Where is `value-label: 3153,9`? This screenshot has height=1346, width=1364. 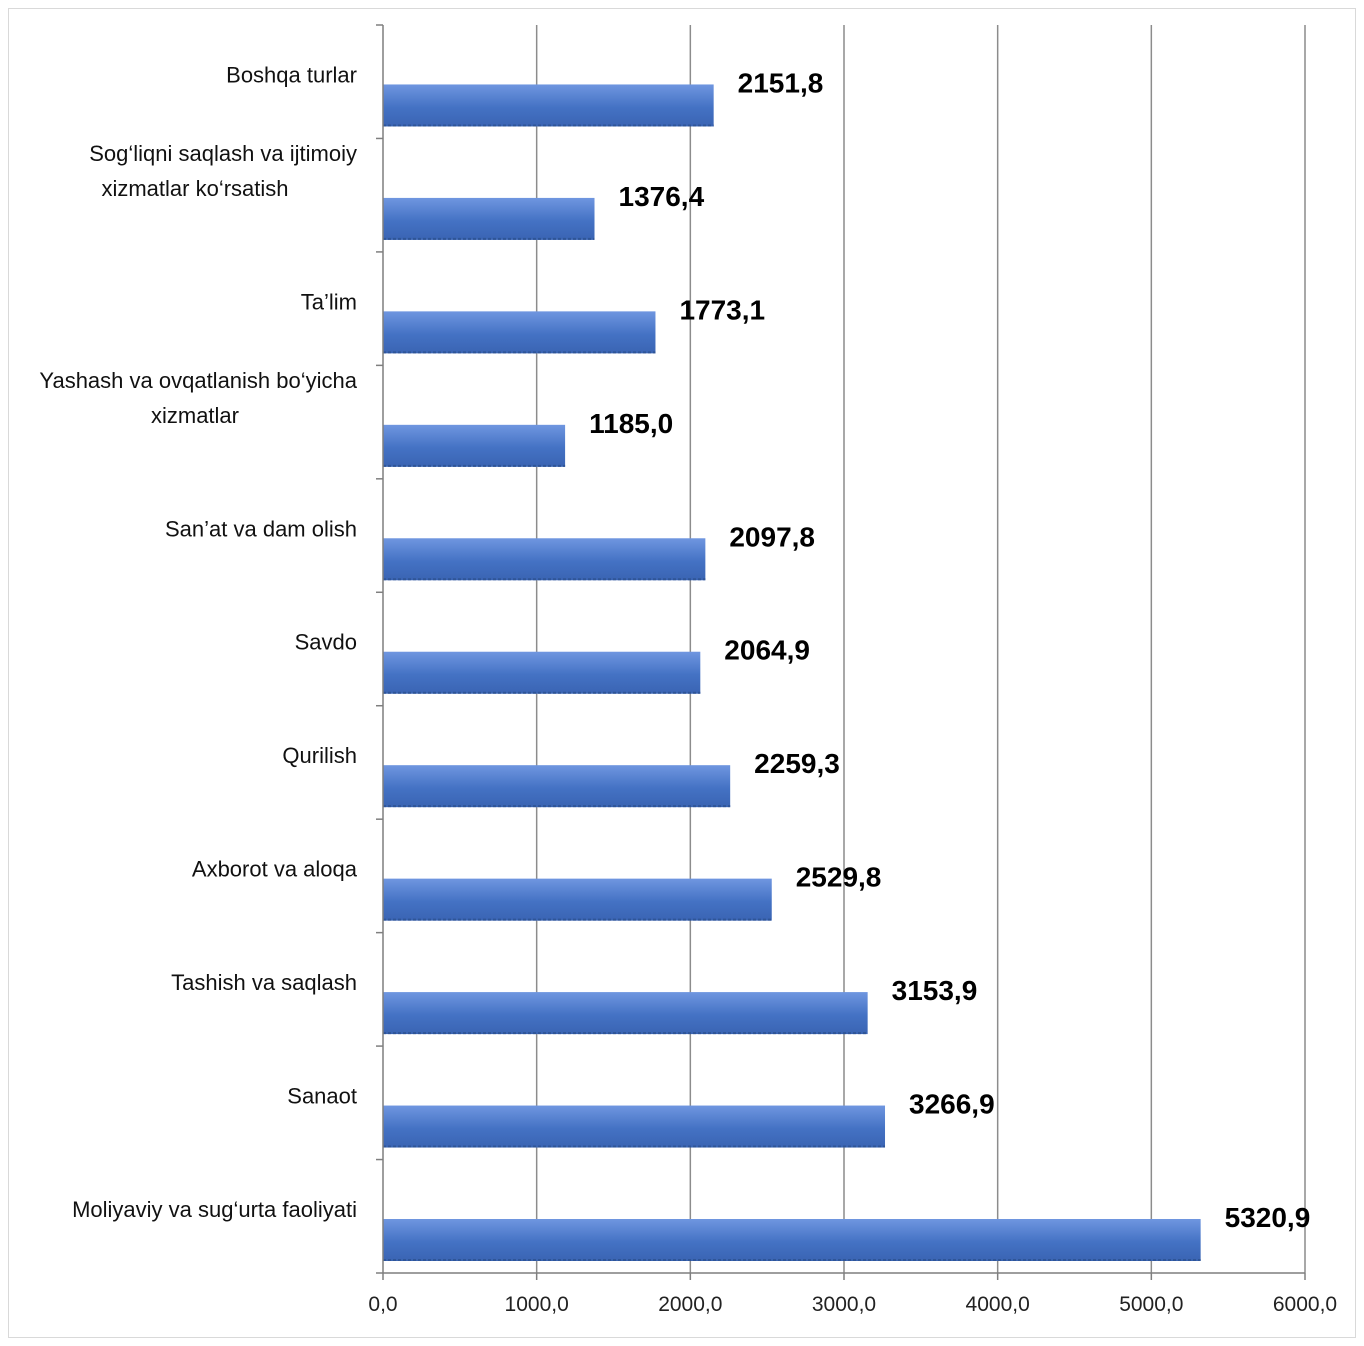
value-label: 3153,9 is located at coordinates (935, 990).